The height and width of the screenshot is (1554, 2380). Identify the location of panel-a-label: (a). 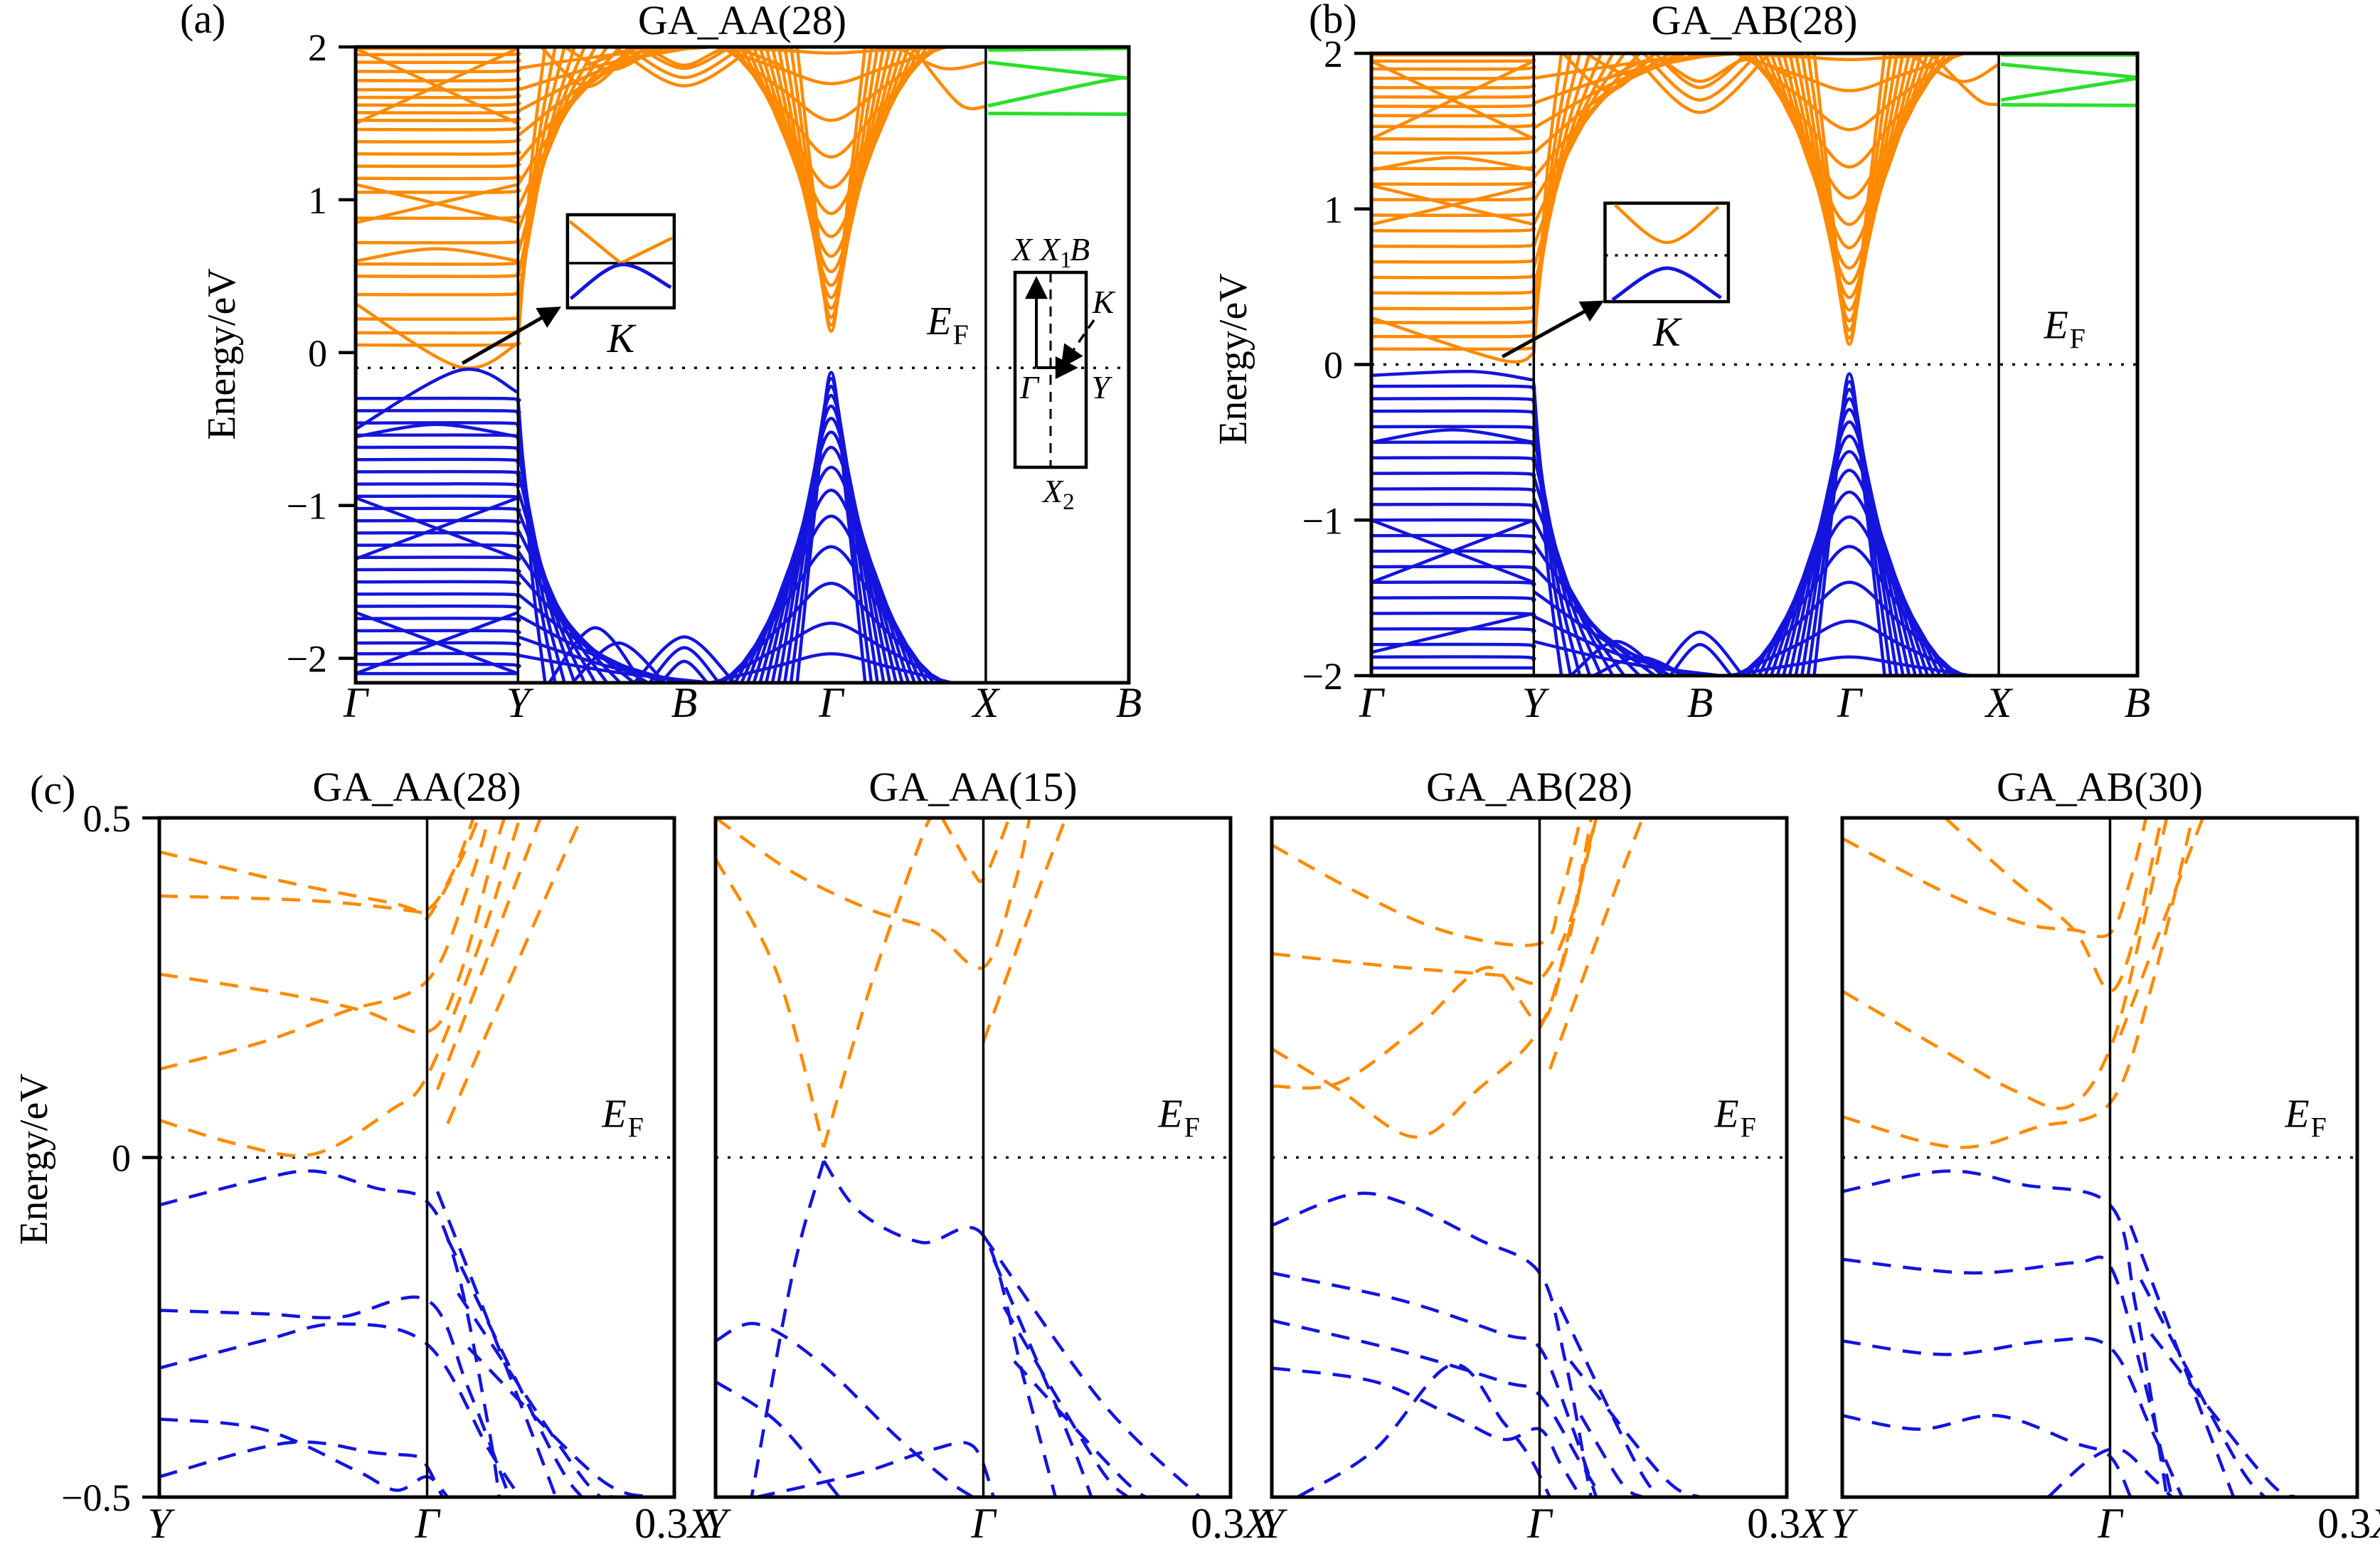
(202, 21).